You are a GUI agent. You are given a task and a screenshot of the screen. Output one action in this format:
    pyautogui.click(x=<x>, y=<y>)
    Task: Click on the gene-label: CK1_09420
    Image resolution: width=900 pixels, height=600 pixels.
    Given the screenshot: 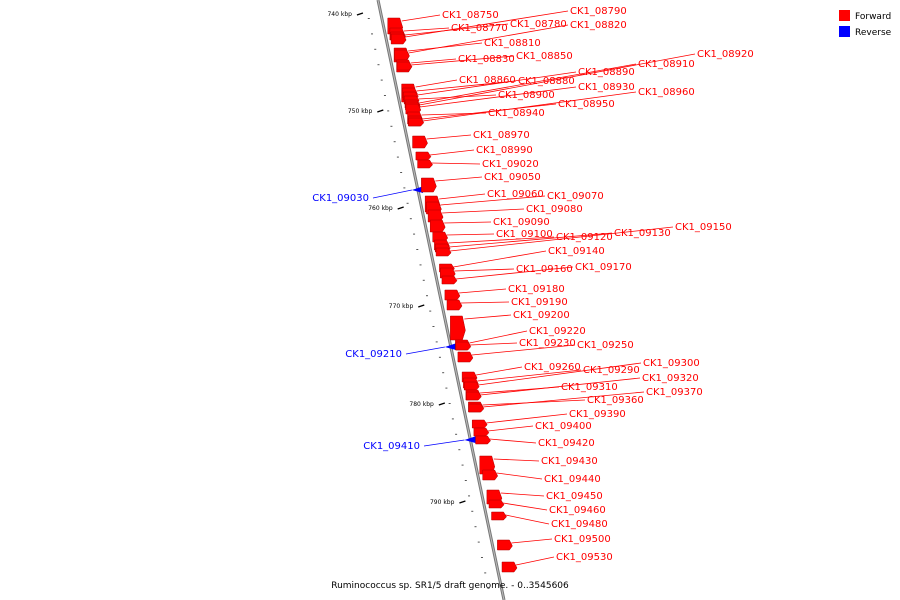 What is the action you would take?
    pyautogui.click(x=566, y=443)
    